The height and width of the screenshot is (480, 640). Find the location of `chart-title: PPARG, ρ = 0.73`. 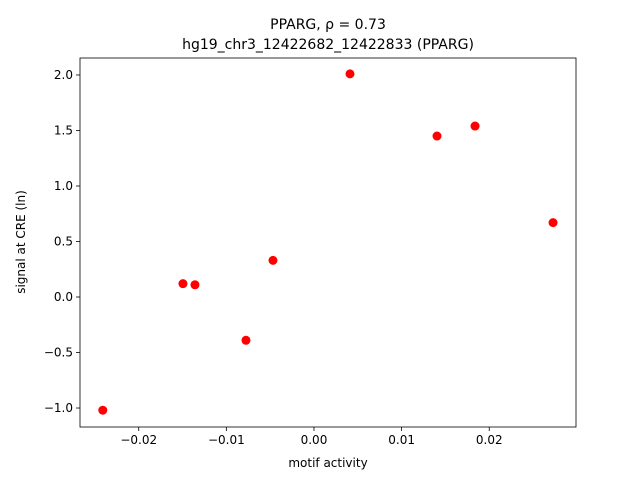

chart-title: PPARG, ρ = 0.73 is located at coordinates (328, 25).